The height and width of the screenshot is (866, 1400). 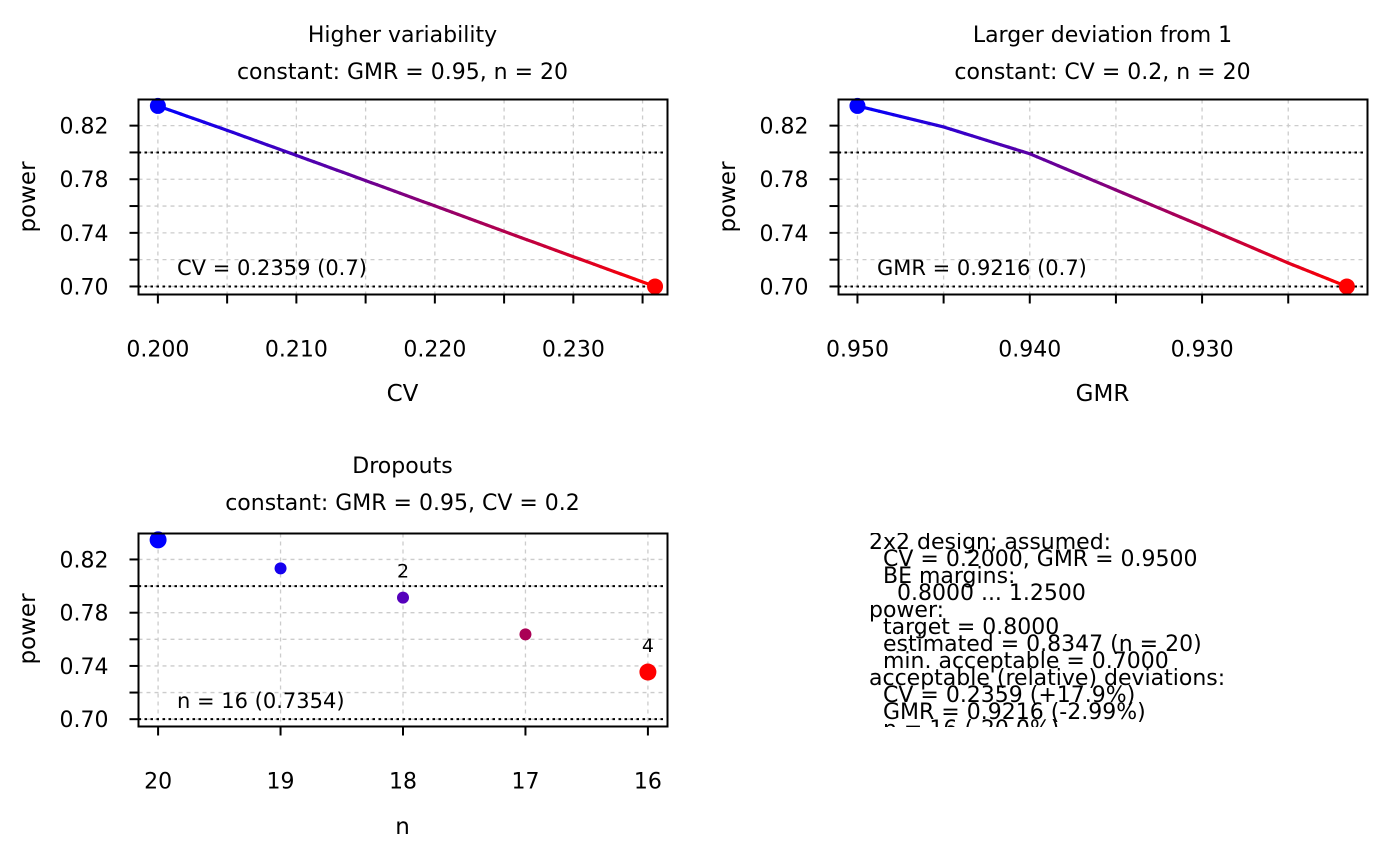 I want to click on x-tick-label: 0.210, so click(x=296, y=350).